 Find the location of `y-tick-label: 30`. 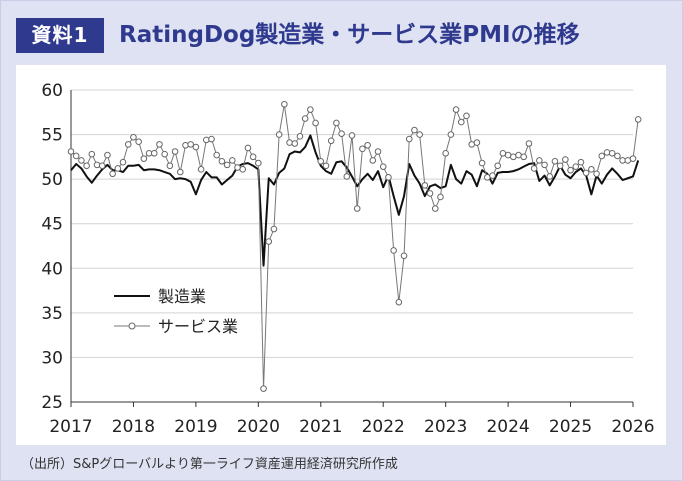

y-tick-label: 30 is located at coordinates (52, 358).